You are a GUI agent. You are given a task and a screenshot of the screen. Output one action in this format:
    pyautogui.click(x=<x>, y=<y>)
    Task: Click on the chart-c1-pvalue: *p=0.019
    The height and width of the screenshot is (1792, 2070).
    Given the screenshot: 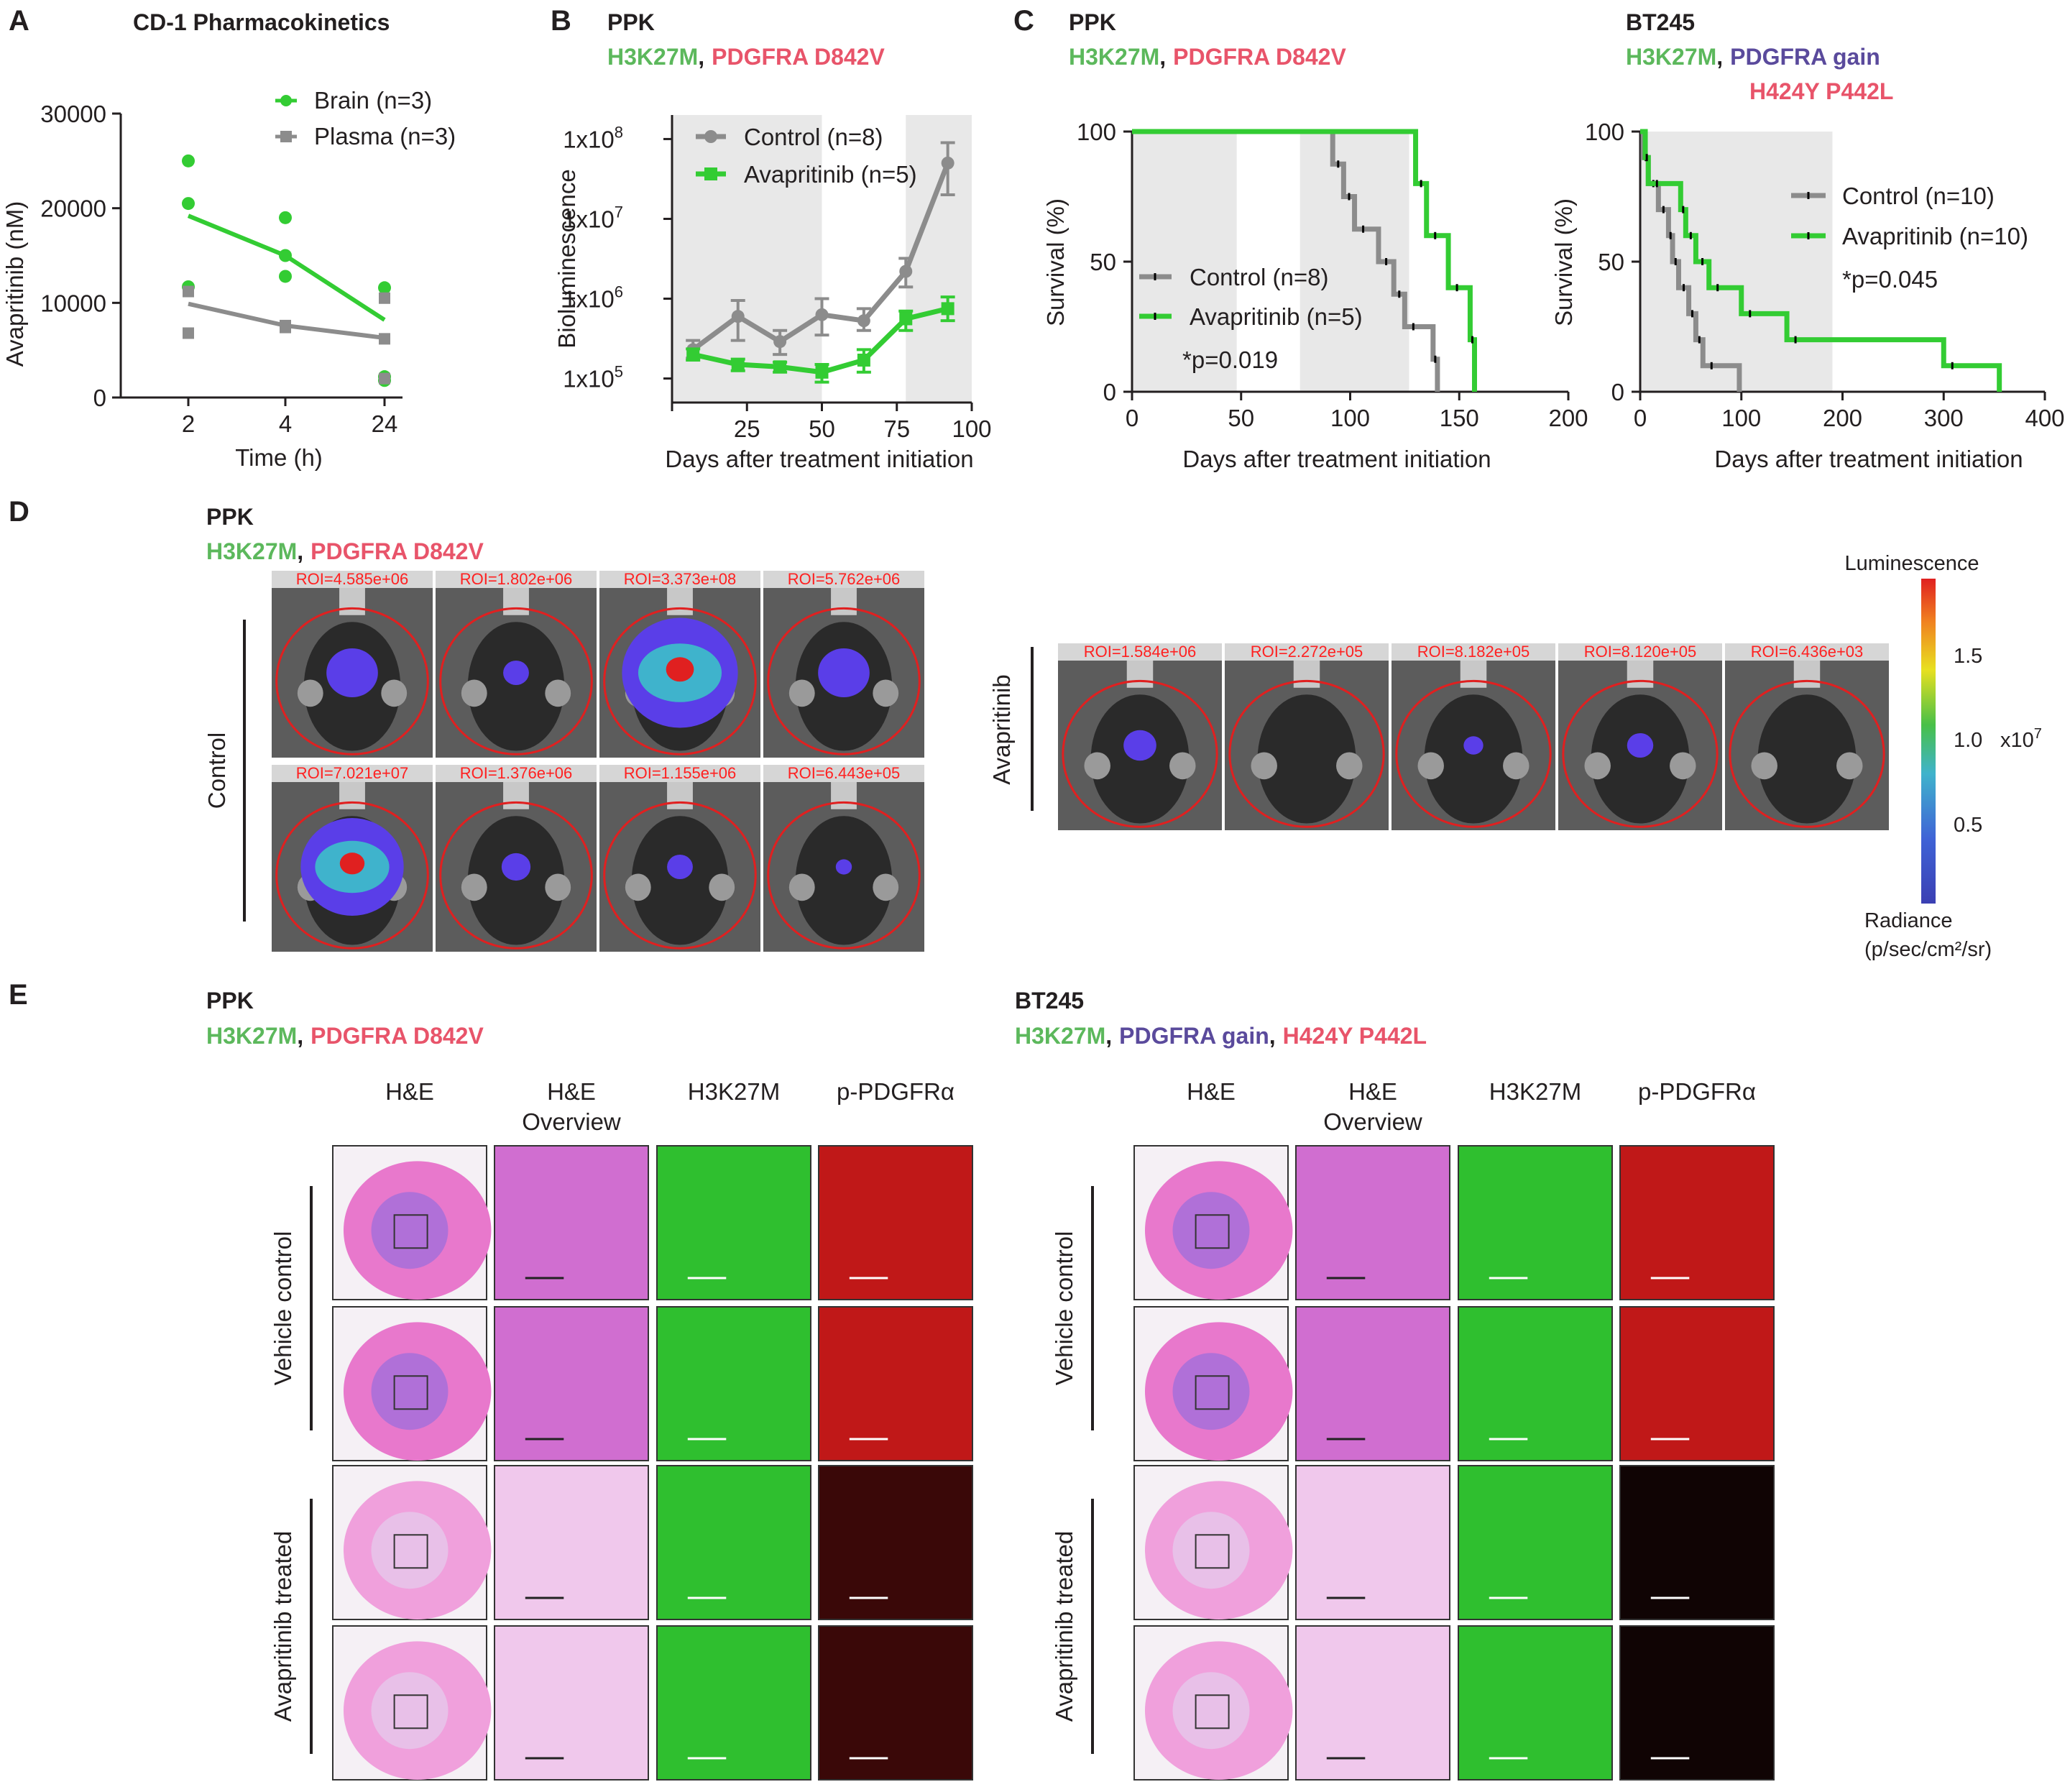 What is the action you would take?
    pyautogui.click(x=1230, y=359)
    